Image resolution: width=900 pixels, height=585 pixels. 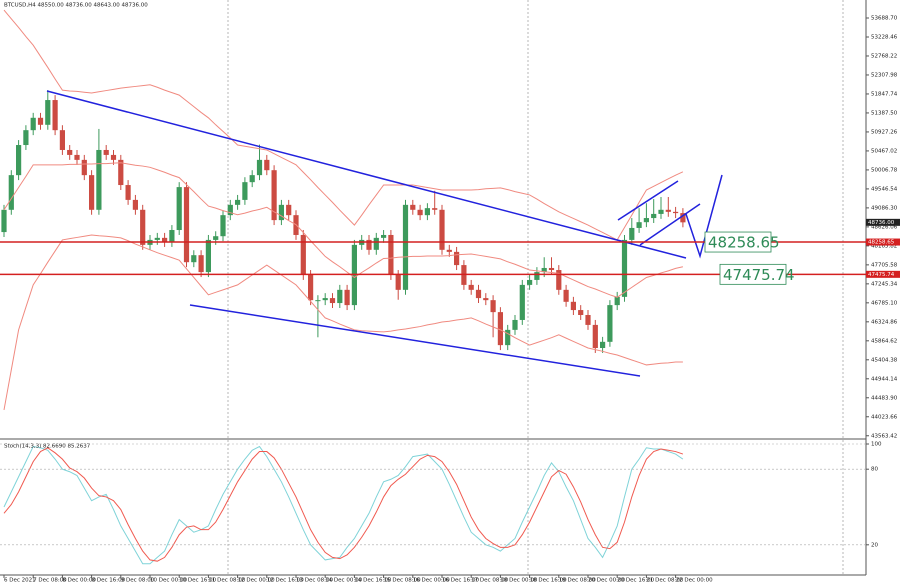 I want to click on x-tick-label: 16 Dec 16:00, so click(x=460, y=581).